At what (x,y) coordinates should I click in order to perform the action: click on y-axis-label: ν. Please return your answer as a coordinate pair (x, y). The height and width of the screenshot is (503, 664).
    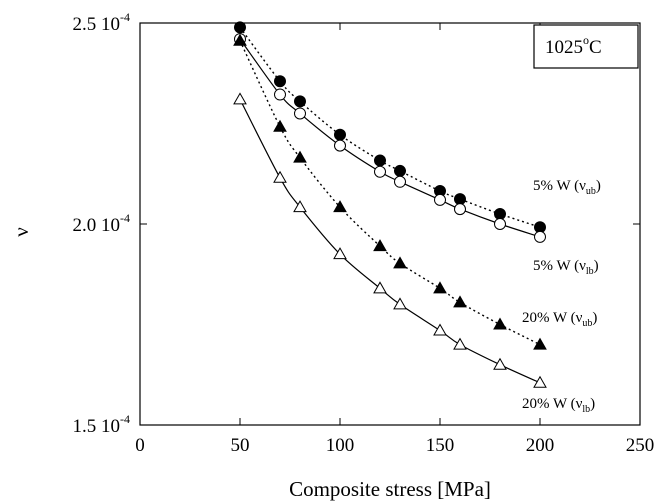
    Looking at the image, I should click on (21, 232).